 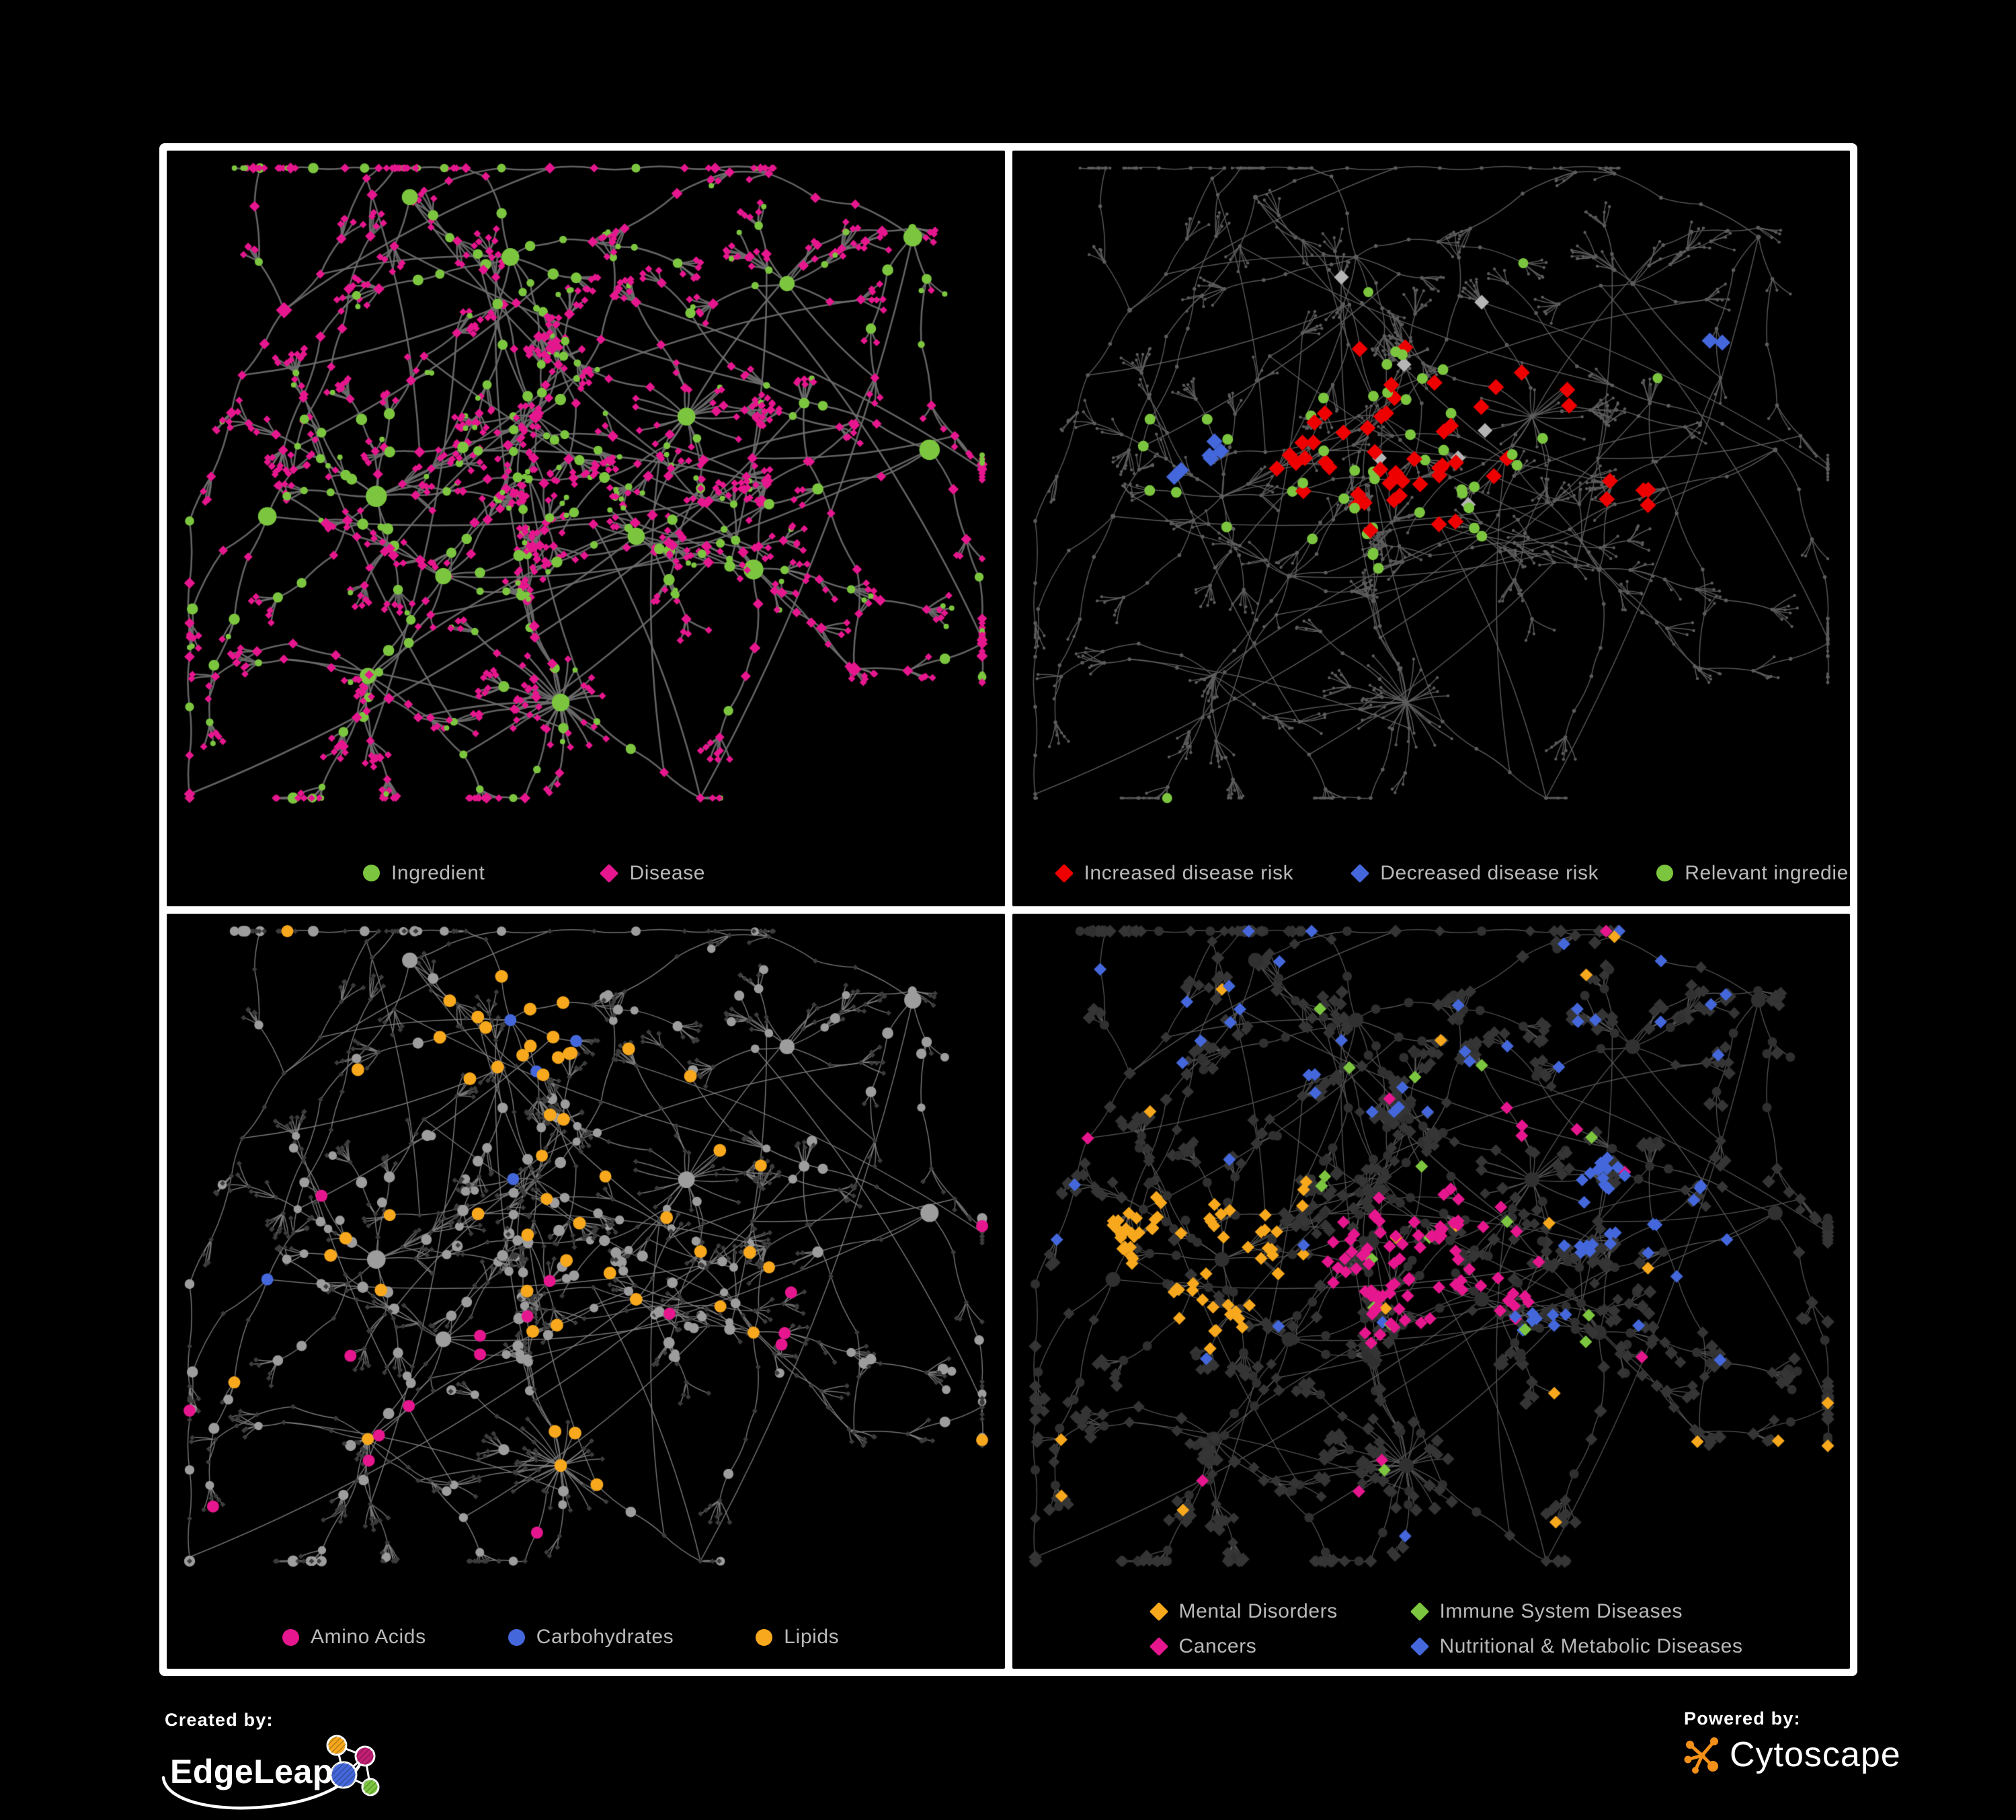 I want to click on edgeleap-logo: EdgeLeap, so click(x=351, y=1774).